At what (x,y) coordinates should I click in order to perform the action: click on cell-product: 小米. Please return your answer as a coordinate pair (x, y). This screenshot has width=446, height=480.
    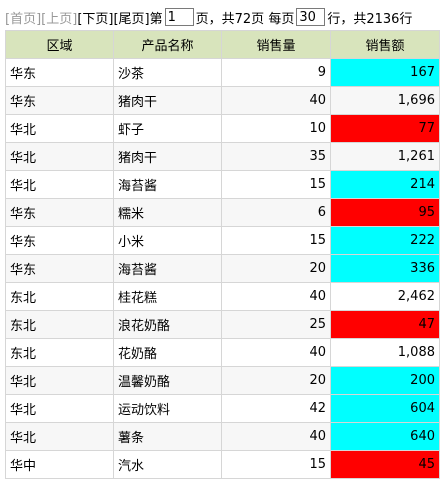
    Looking at the image, I should click on (167, 240).